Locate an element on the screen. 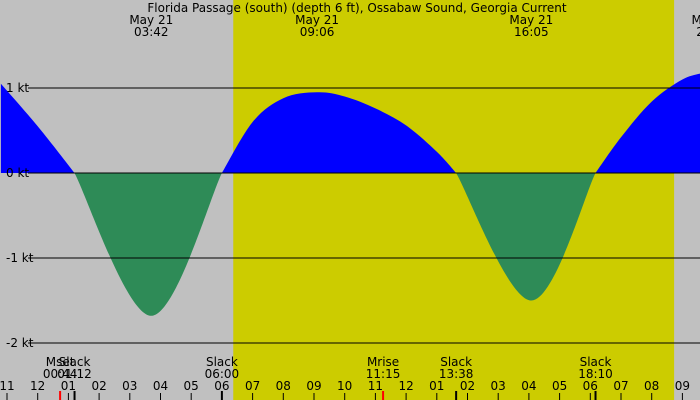  y-tick-label: -1 kt is located at coordinates (20, 258).